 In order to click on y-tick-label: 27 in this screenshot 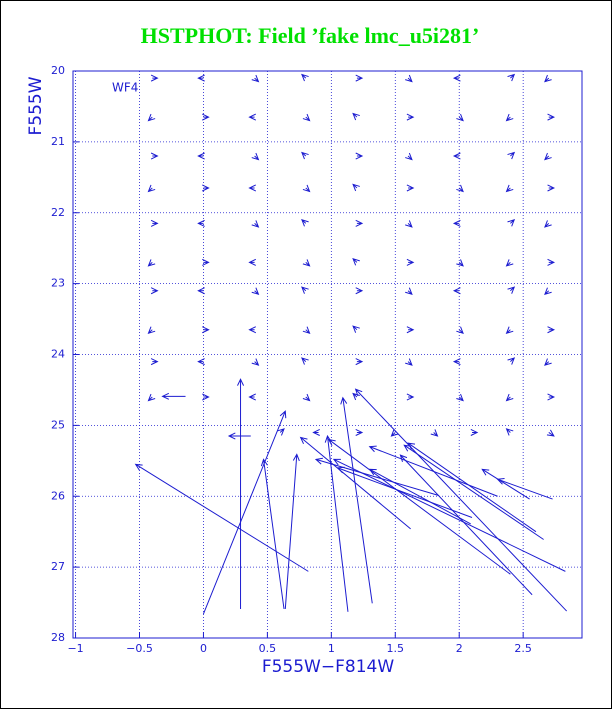, I will do `click(58, 566)`.